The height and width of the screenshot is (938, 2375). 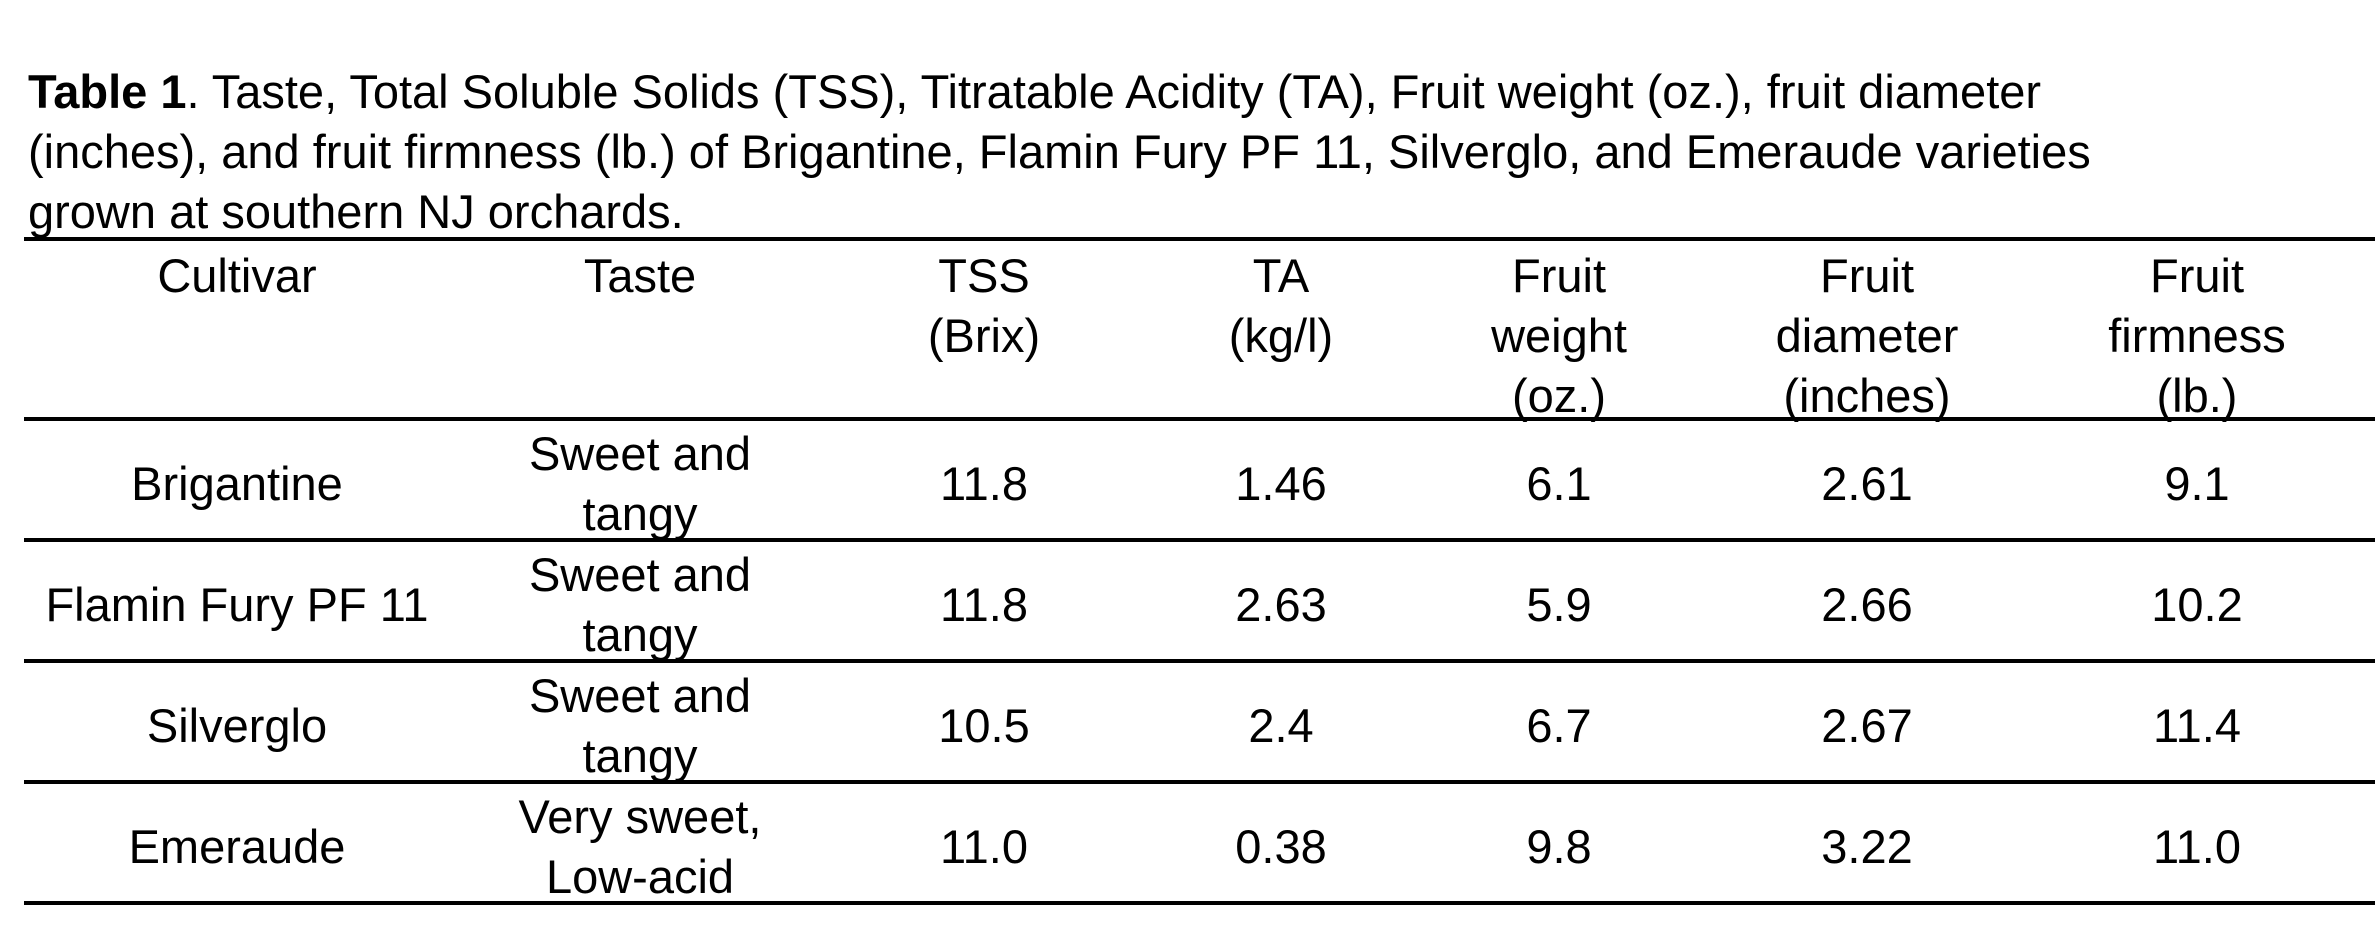 I want to click on row-header-cultivar: Silverglo, so click(x=237, y=725).